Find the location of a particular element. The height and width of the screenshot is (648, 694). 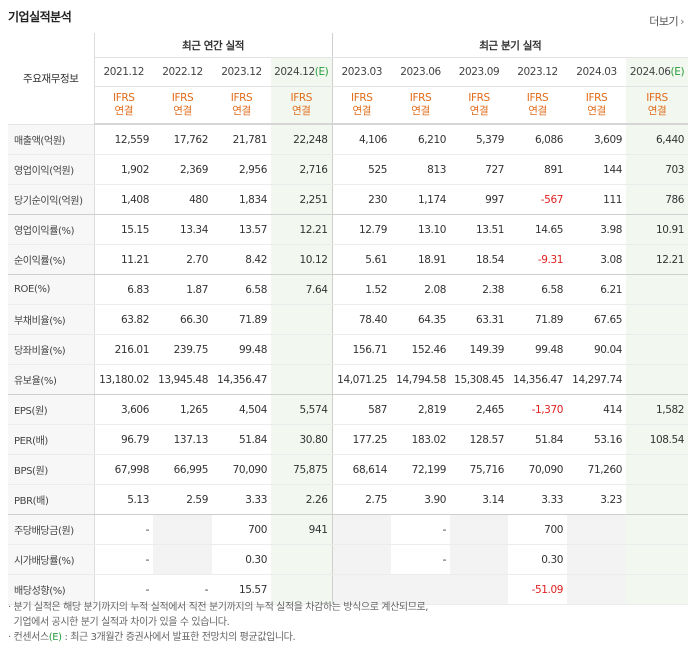

table-row: 주당배당금(원) -700 941-700 is located at coordinates (348, 529).